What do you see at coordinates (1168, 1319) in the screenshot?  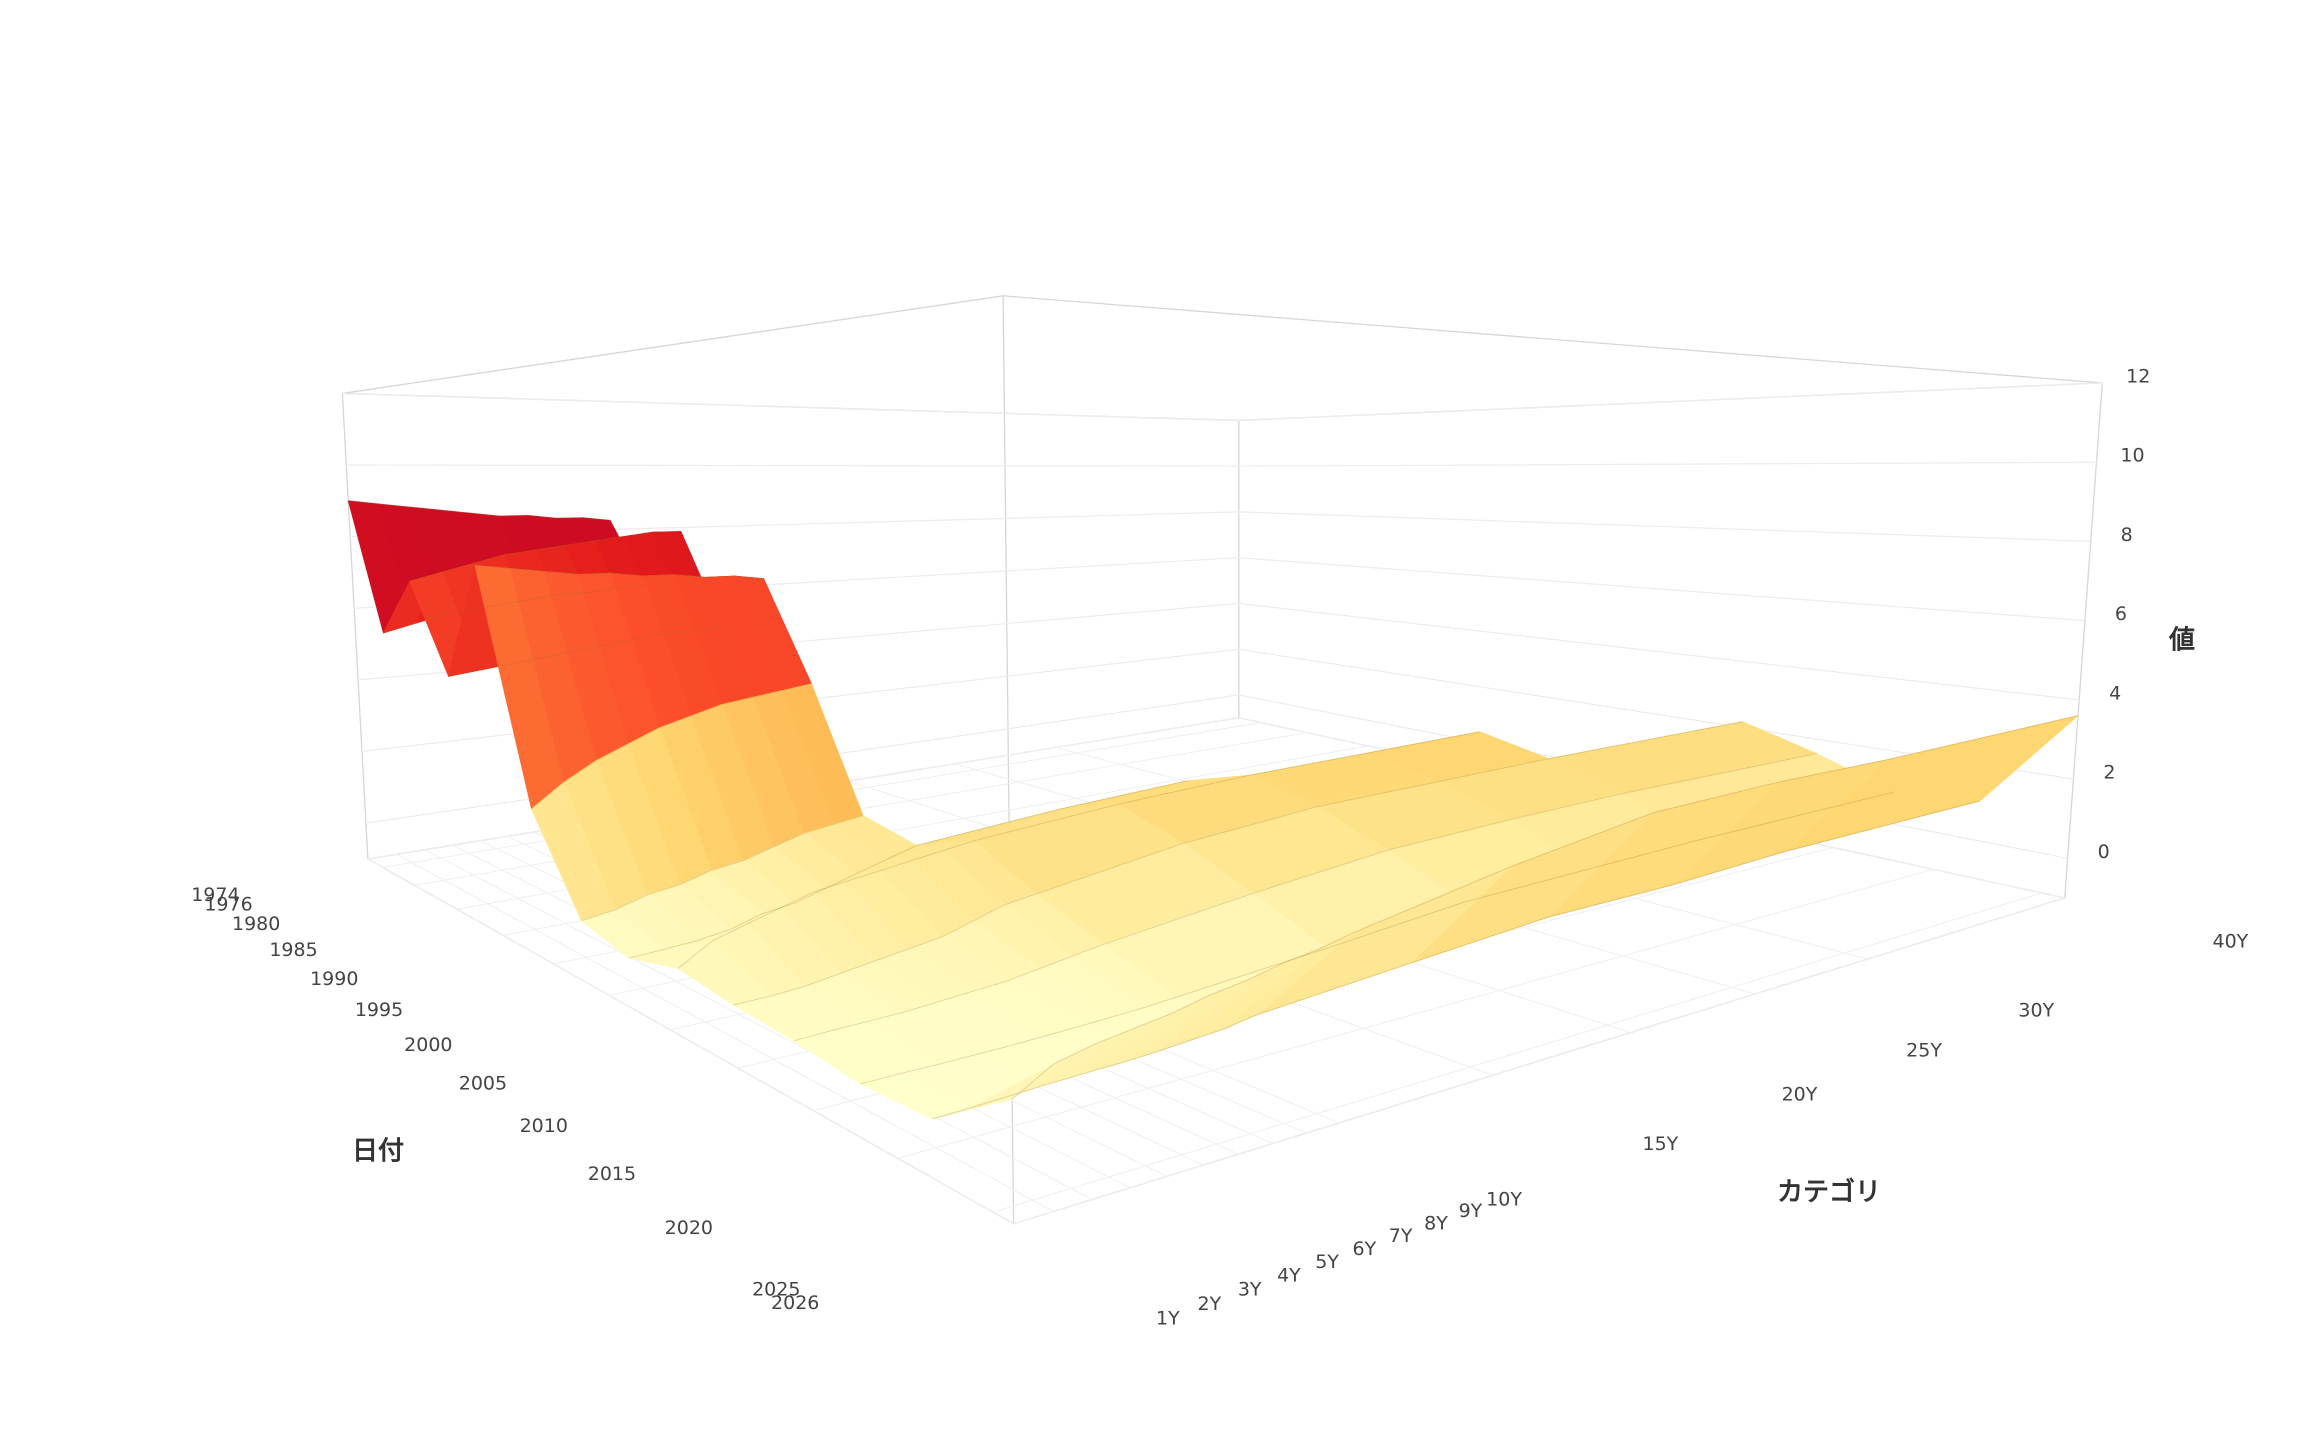 I see `y-tick-label: 1Y` at bounding box center [1168, 1319].